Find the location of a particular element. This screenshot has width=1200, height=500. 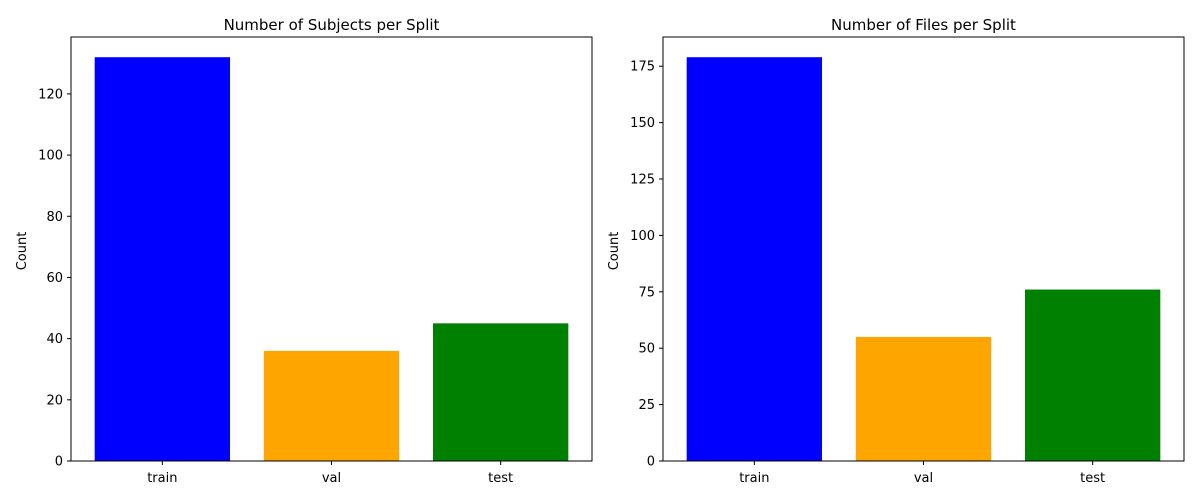

y-tick-label: 80 is located at coordinates (54, 217).